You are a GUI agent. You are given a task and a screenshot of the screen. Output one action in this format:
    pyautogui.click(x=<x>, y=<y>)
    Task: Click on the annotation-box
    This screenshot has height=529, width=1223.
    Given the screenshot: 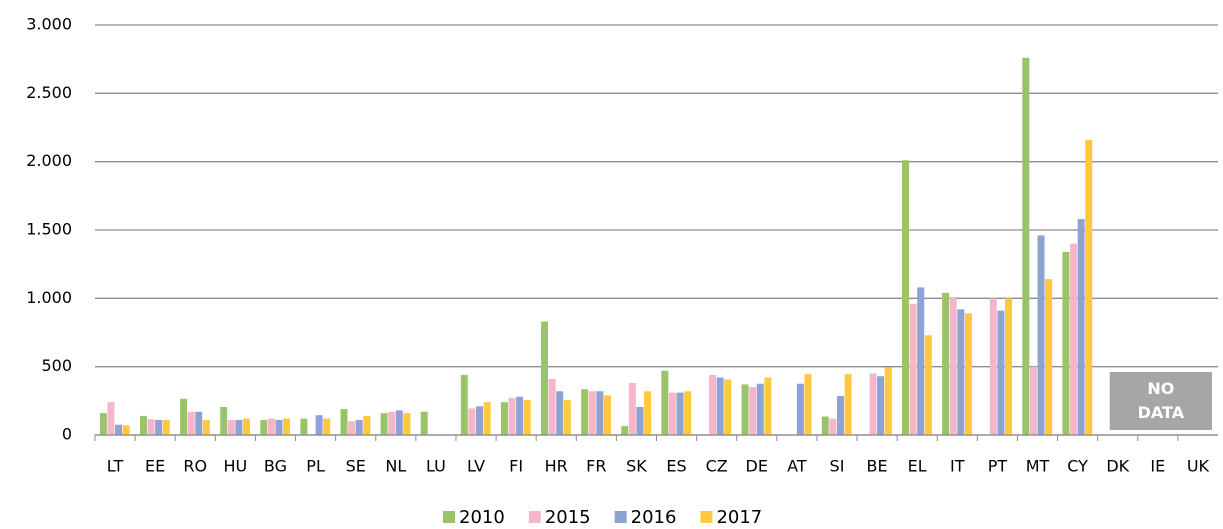 What is the action you would take?
    pyautogui.click(x=1160, y=401)
    